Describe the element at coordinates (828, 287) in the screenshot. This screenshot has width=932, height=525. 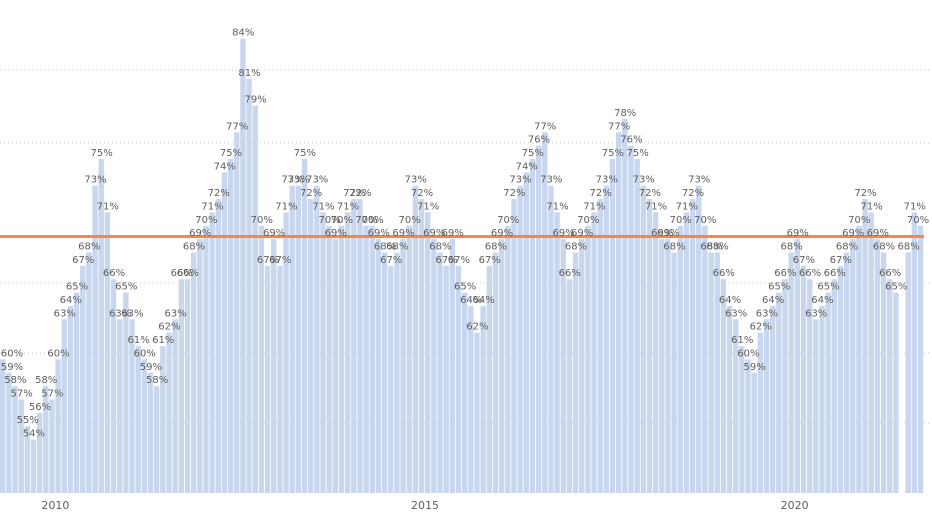
I see `data-label: 65%` at that location.